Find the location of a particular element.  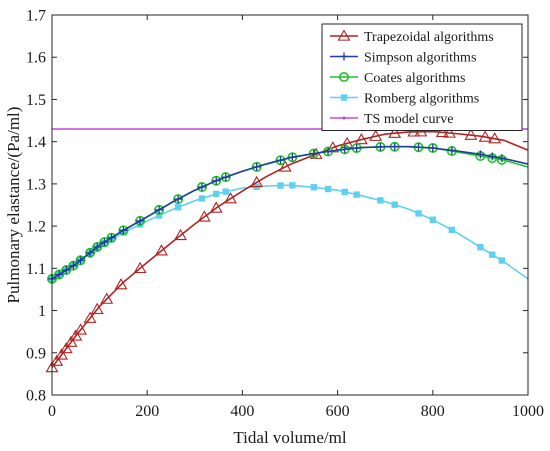

legend-label-0: Trapezoidal algorithms is located at coordinates (429, 37).